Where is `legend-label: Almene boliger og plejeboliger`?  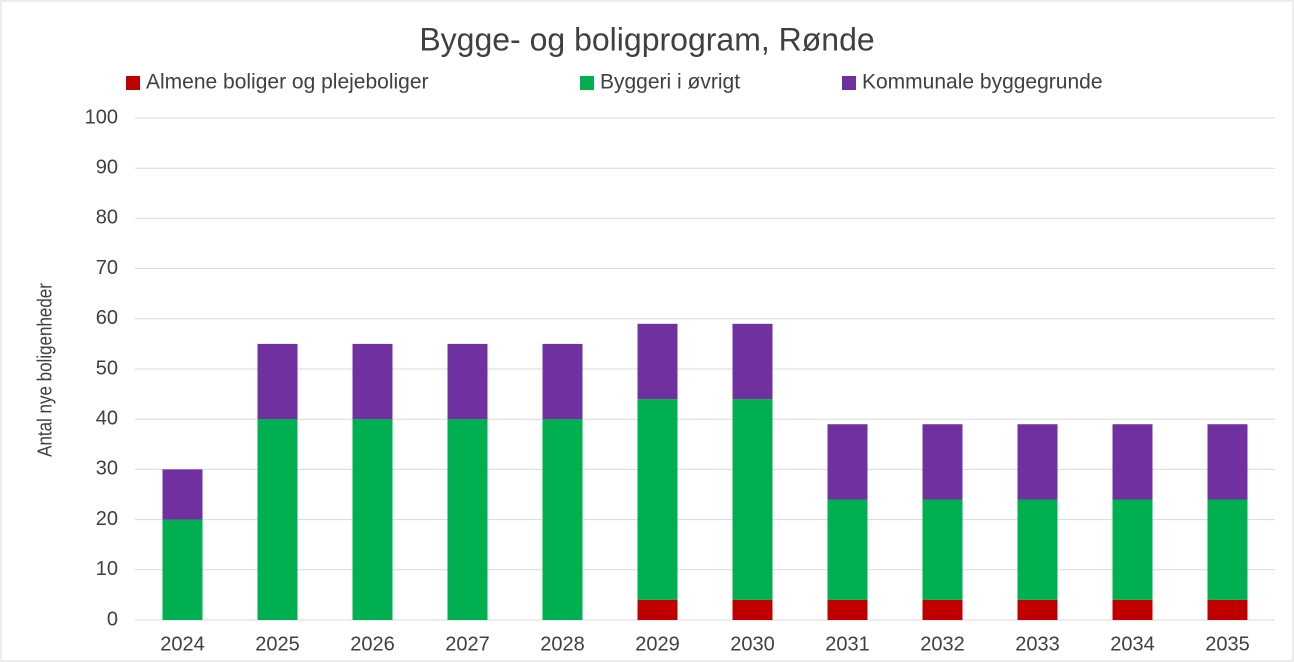 legend-label: Almene boliger og plejeboliger is located at coordinates (287, 82).